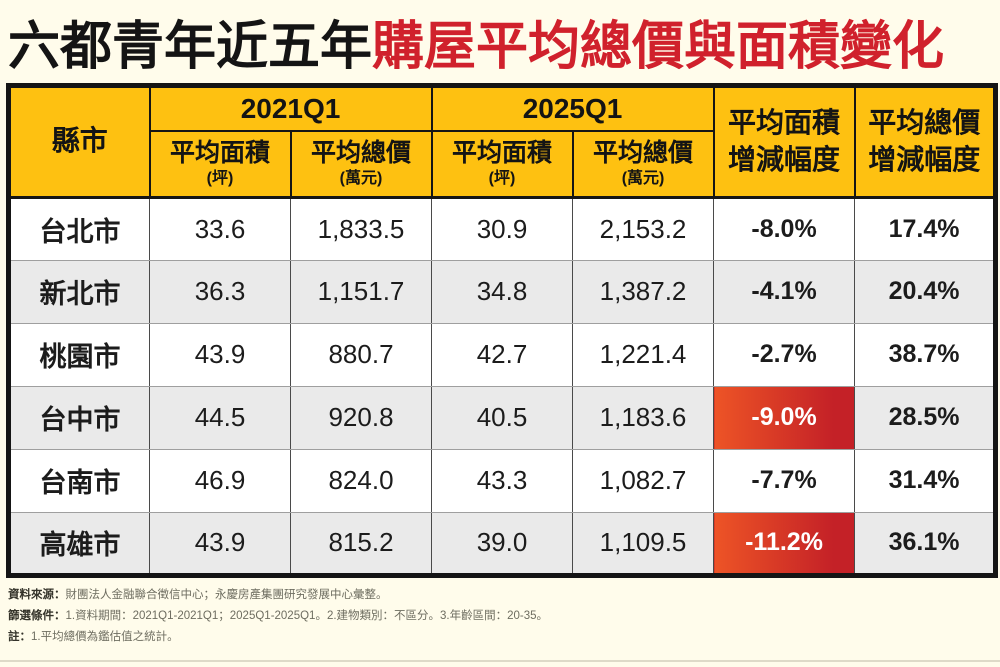 The width and height of the screenshot is (1000, 667). I want to click on header-area-2025: 平均面積 (坪), so click(502, 164).